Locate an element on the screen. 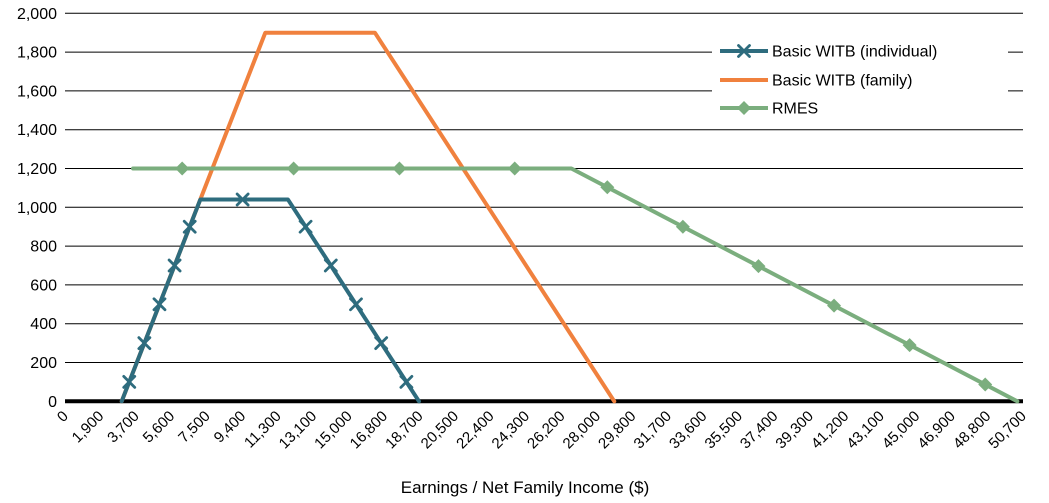  y-tick-label: 800 is located at coordinates (43, 247).